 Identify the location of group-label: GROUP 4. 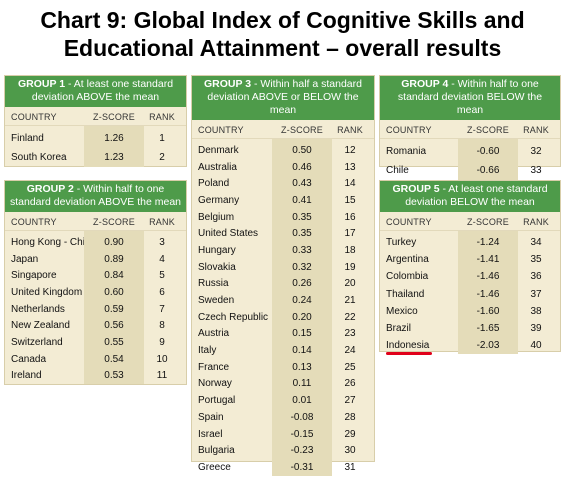
(425, 84).